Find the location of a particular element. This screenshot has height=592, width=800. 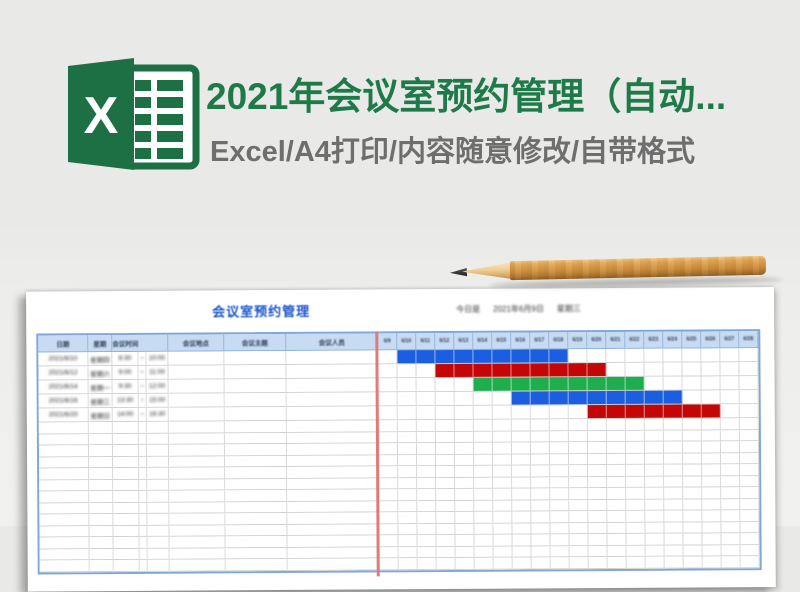

time-end: 12:00 is located at coordinates (157, 386).